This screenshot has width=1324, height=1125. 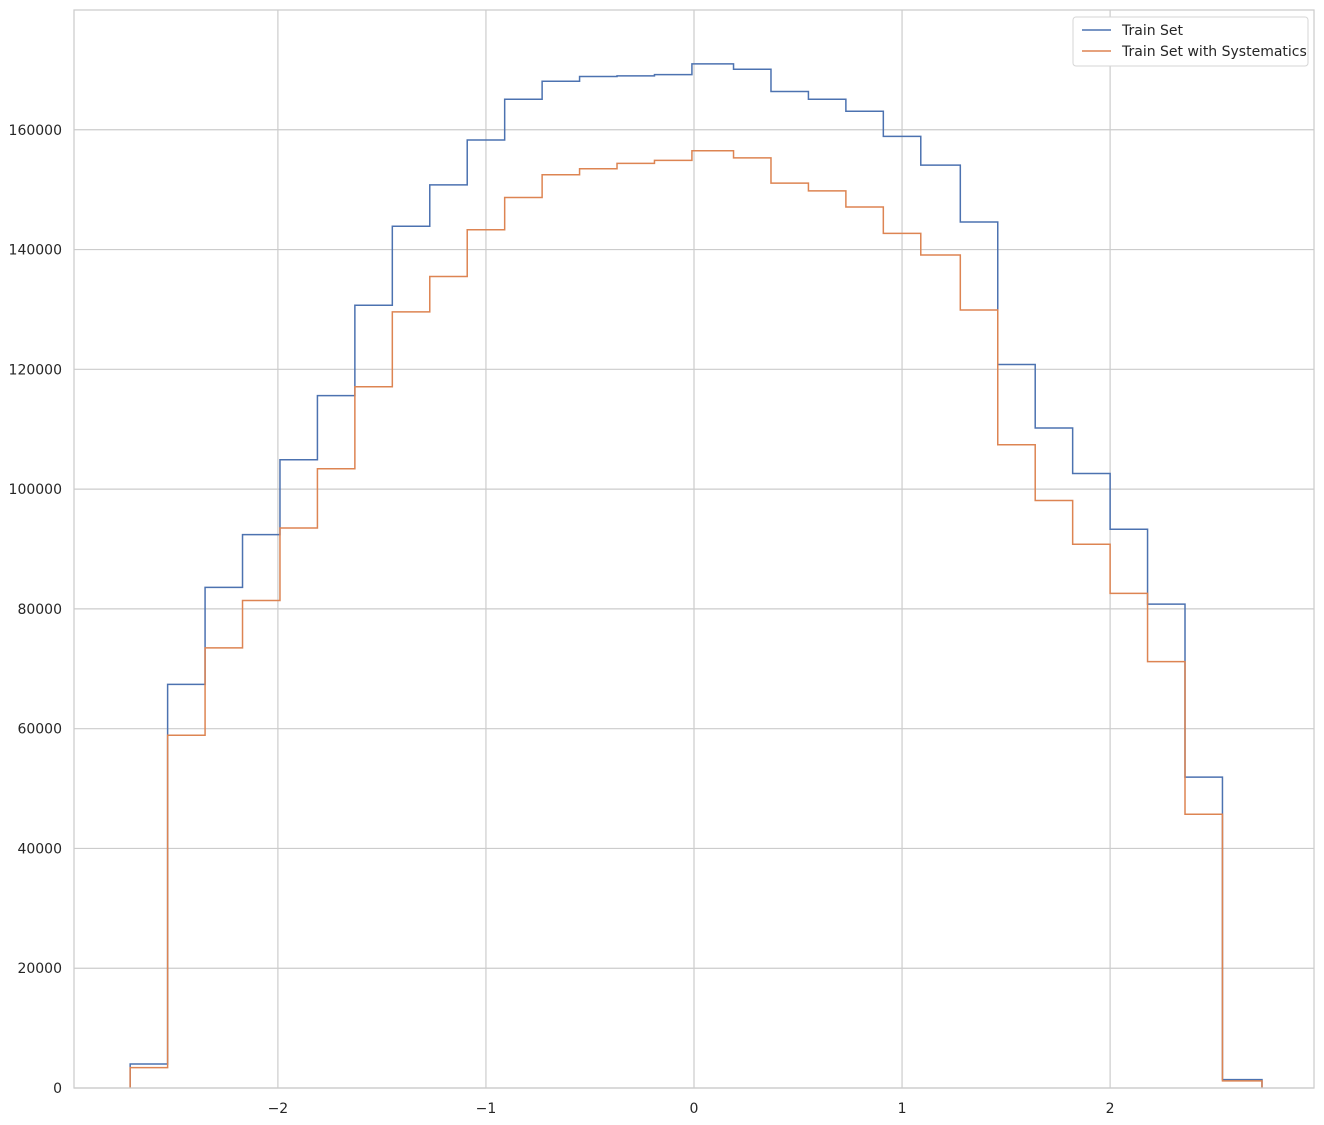 What do you see at coordinates (39, 849) in the screenshot?
I see `y-tick-label: 40000` at bounding box center [39, 849].